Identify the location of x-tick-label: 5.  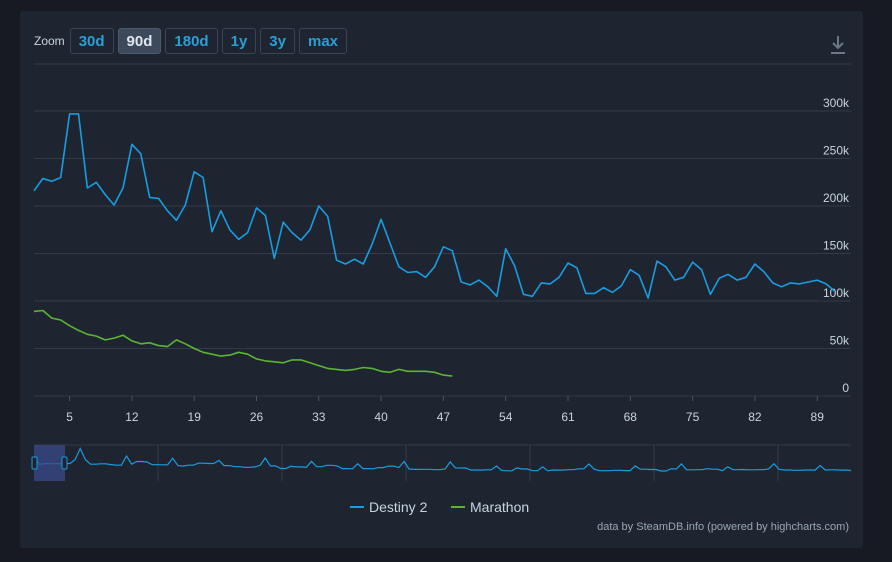
(69, 417).